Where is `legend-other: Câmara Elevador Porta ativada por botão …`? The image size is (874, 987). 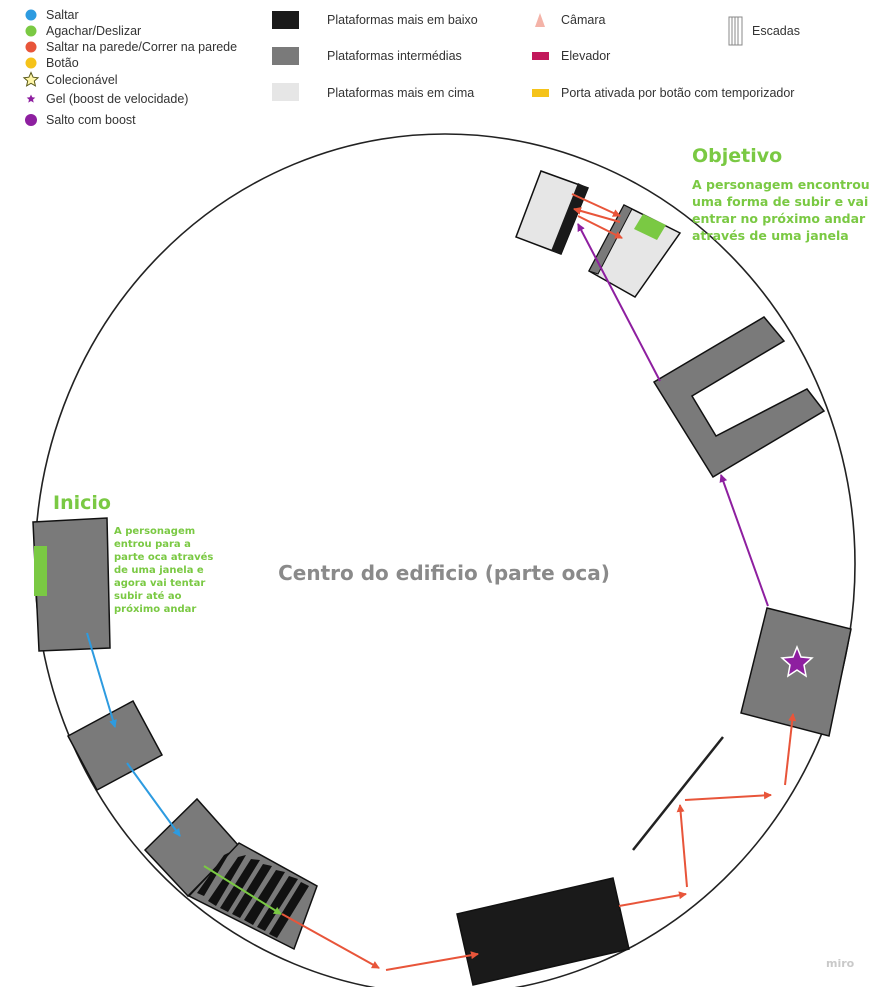
legend-other: Câmara Elevador Porta ativada por botão … is located at coordinates (666, 56).